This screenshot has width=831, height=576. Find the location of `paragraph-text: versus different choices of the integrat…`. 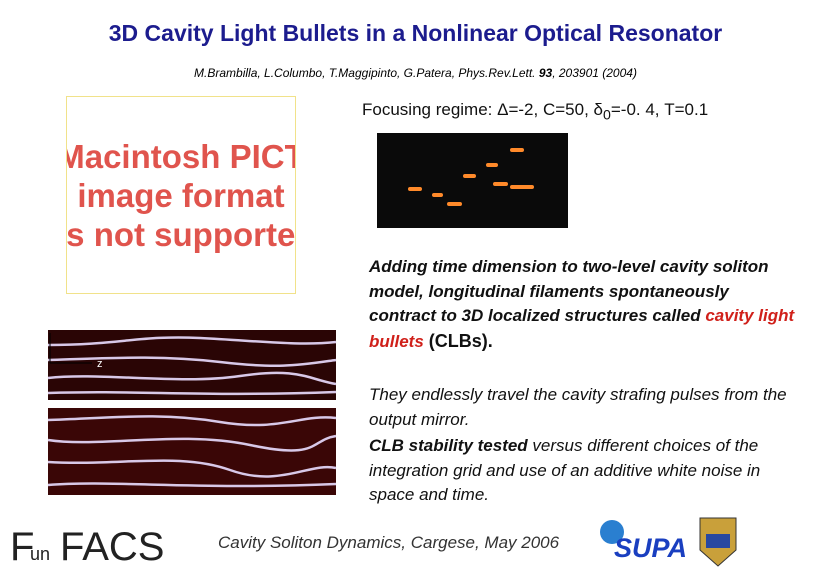

paragraph-text: versus different choices of the integrat… is located at coordinates (565, 470).